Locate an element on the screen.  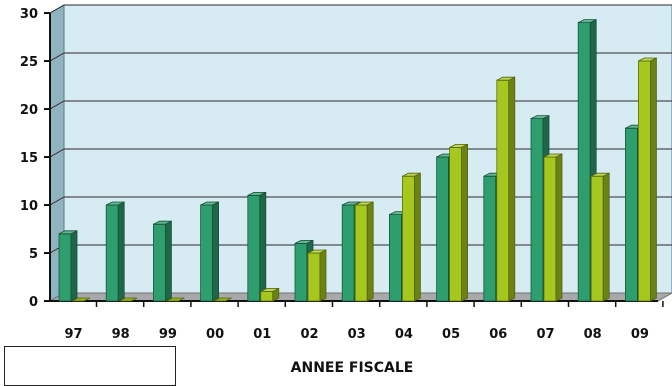
x-axis-title: ANNEE FISCALE is located at coordinates (352, 367).